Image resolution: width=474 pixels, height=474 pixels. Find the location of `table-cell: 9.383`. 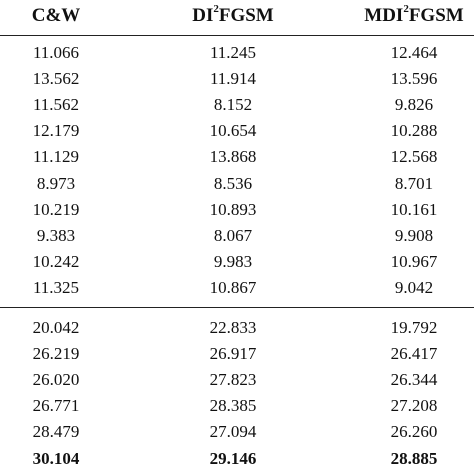

table-cell: 9.383 is located at coordinates (56, 235).